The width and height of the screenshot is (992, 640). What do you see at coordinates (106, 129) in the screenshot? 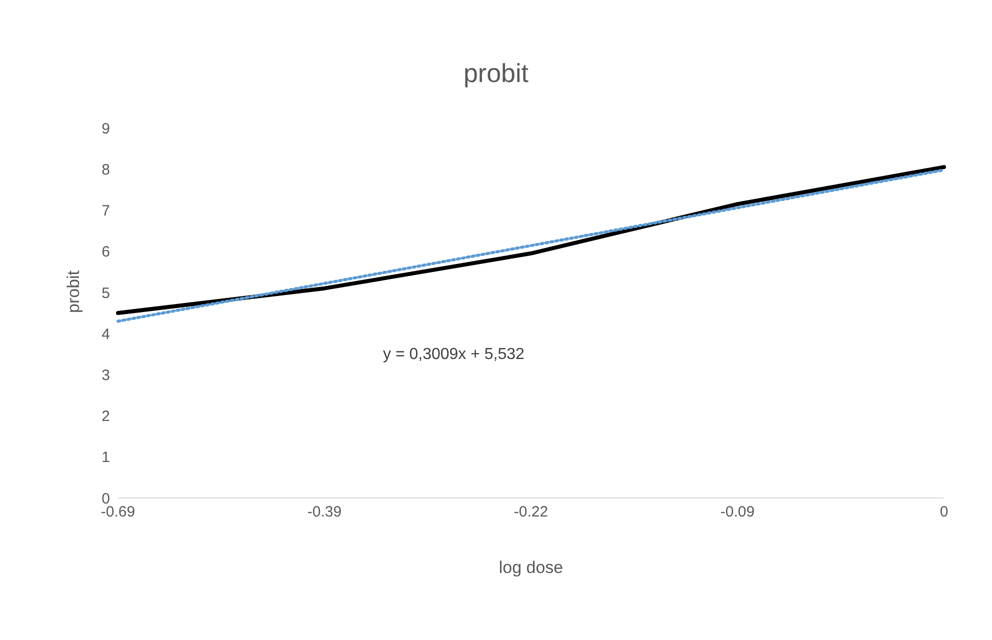
I see `y-tick-label: 9` at bounding box center [106, 129].